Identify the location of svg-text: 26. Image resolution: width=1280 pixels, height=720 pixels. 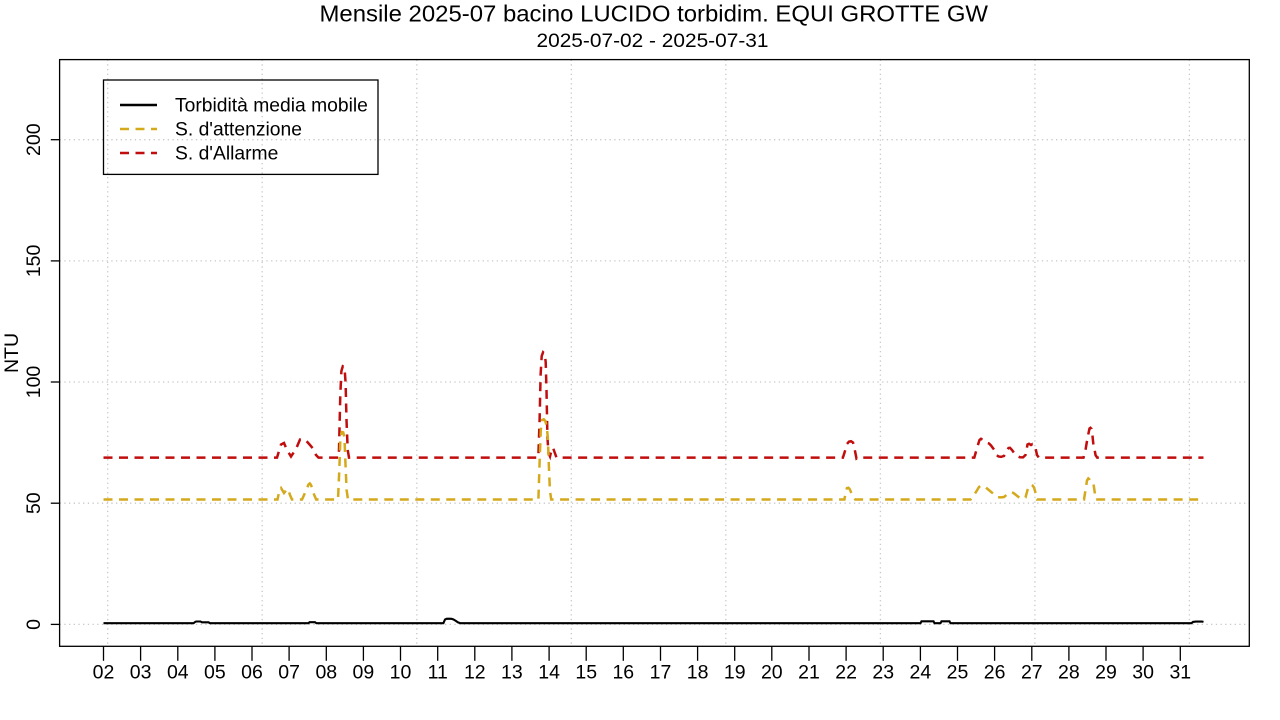
(995, 673).